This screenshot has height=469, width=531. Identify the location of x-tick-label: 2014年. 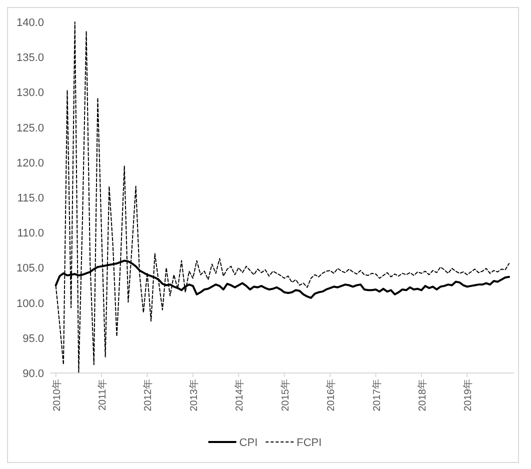
(240, 395).